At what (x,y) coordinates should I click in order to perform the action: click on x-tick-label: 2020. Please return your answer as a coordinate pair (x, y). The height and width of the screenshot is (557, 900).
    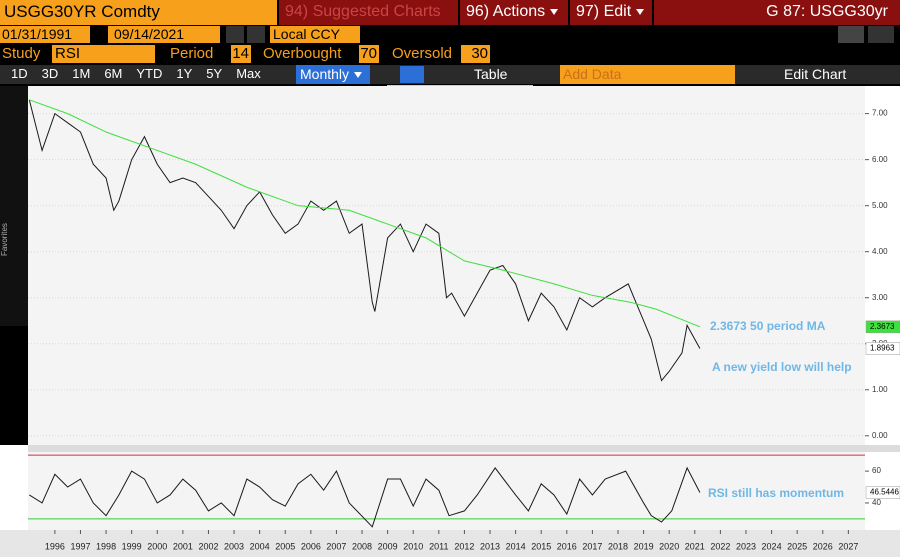
    Looking at the image, I should click on (669, 546).